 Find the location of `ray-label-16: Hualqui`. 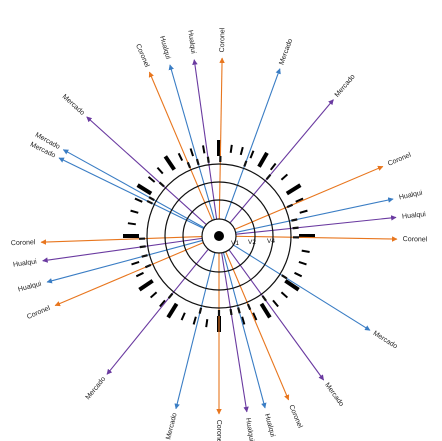

ray-label-16: Hualqui is located at coordinates (249, 429).